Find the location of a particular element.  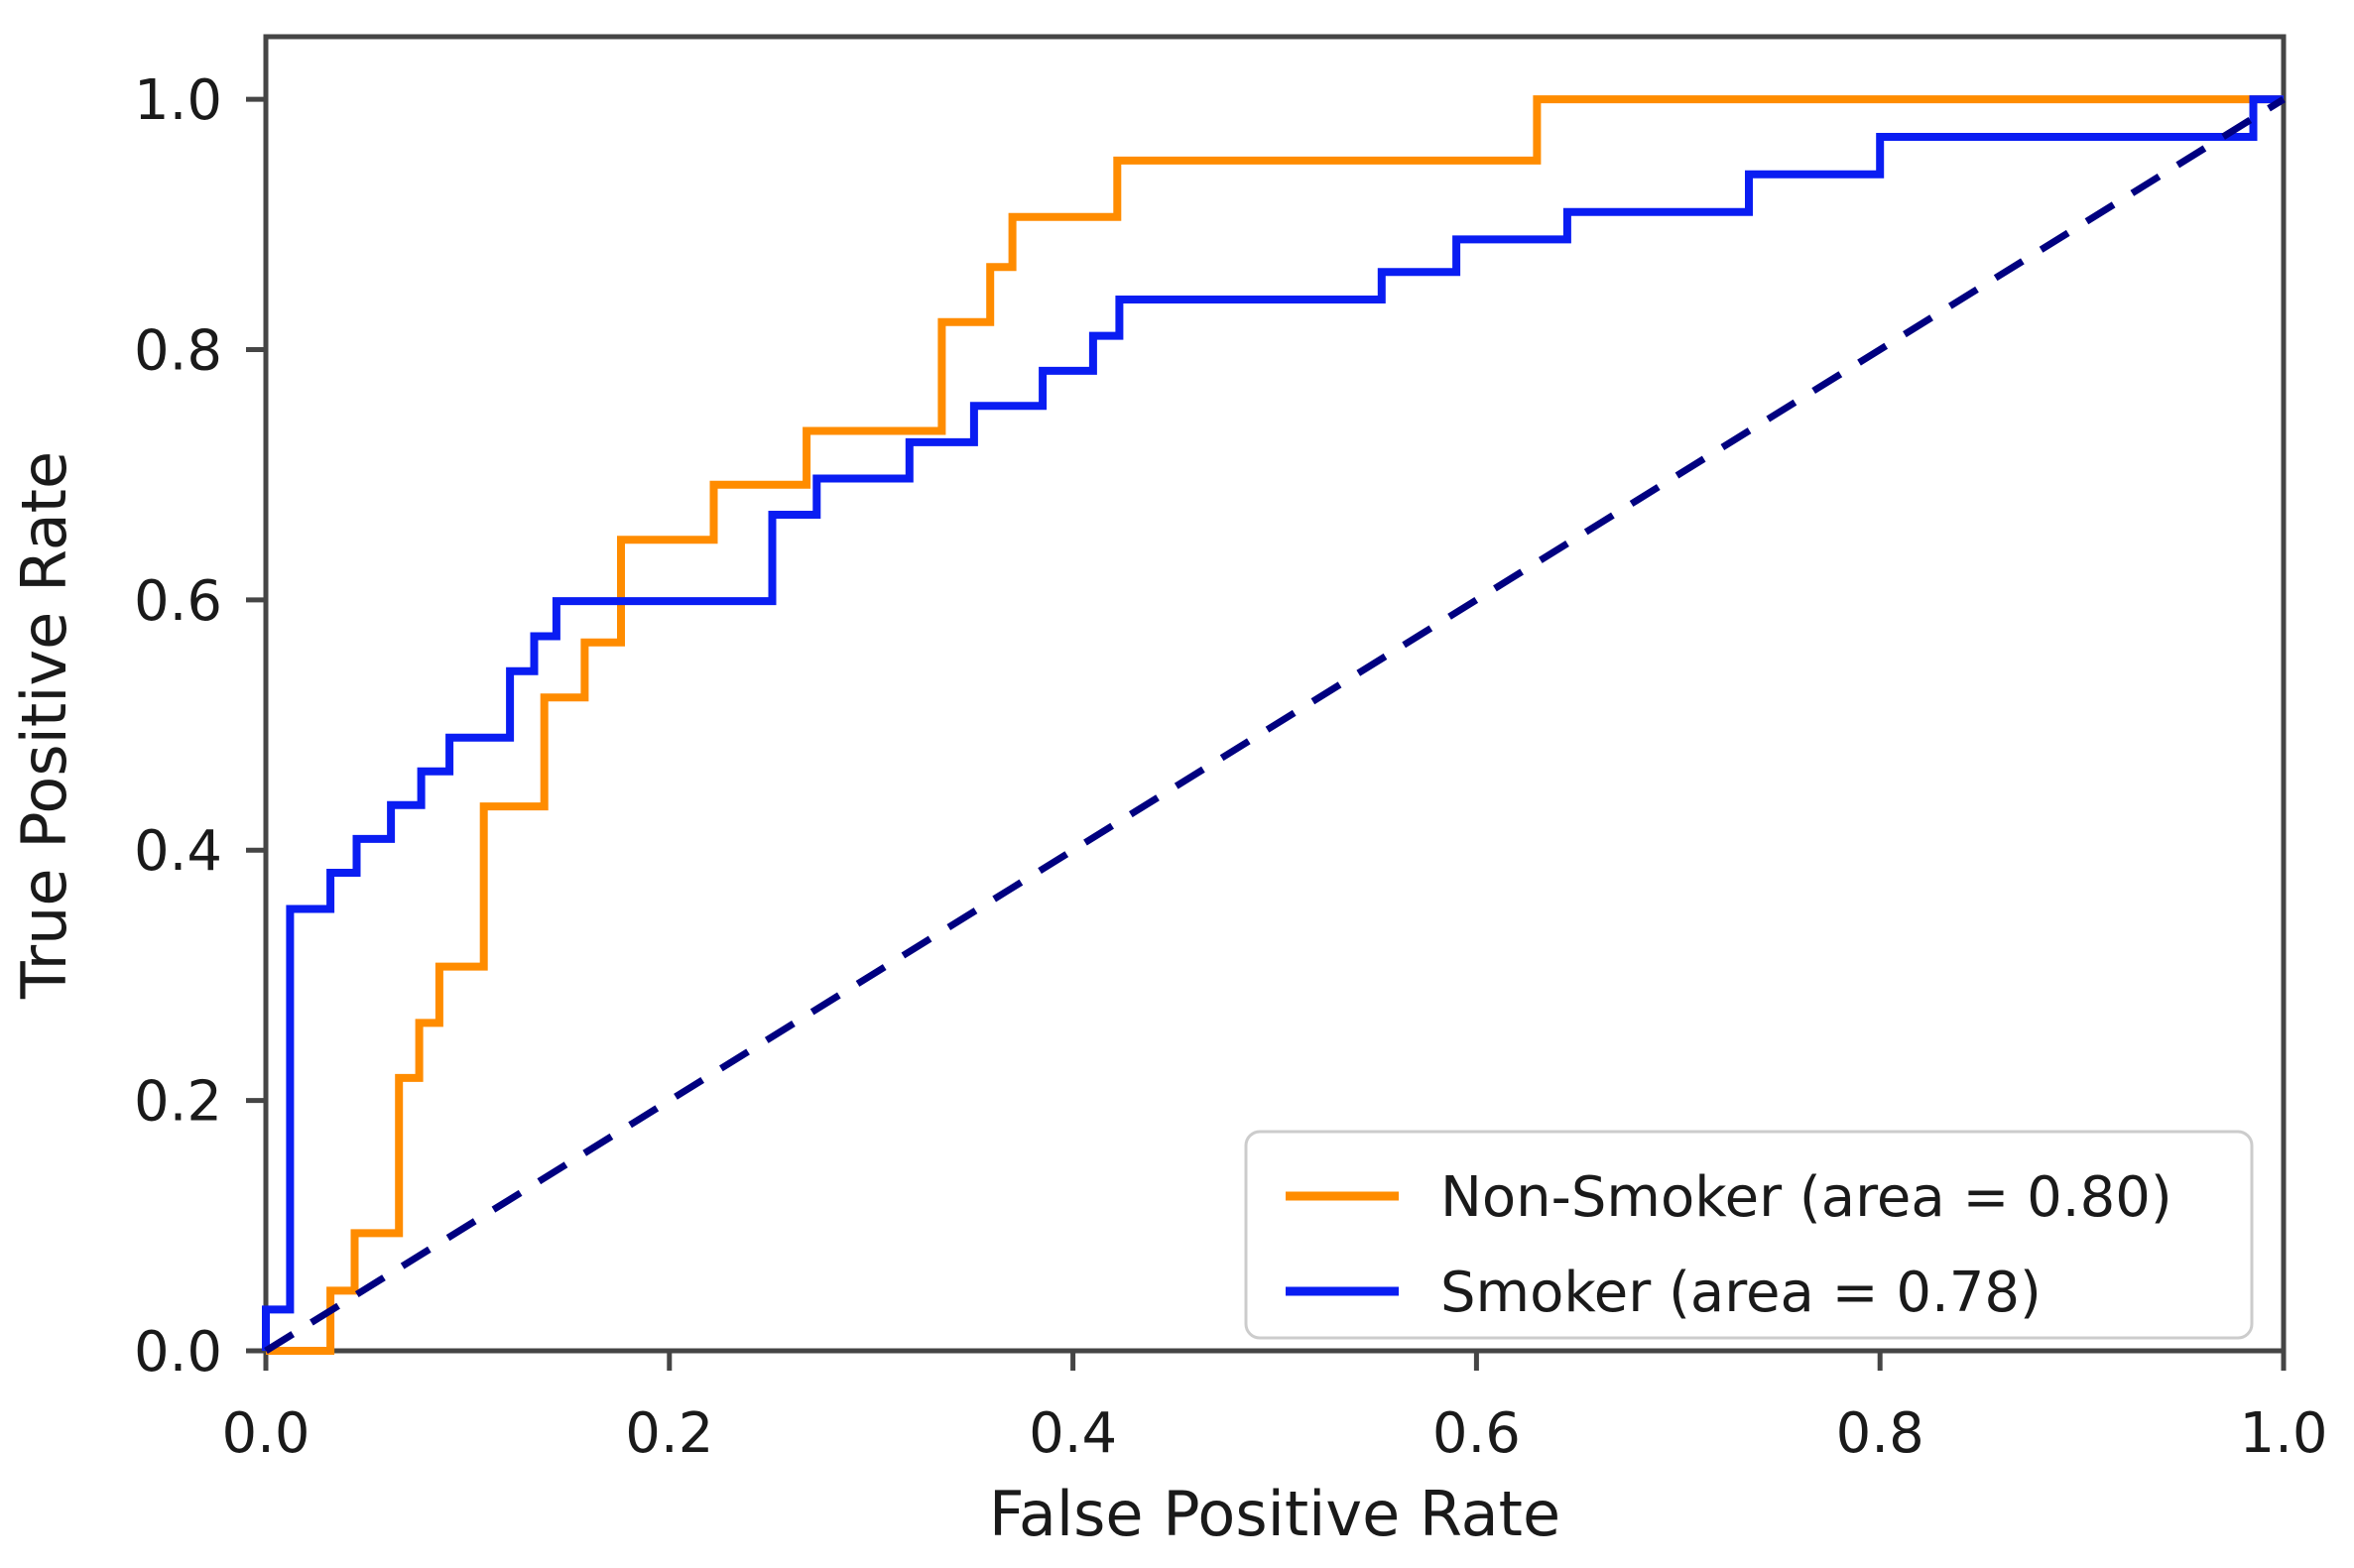

legend-entry-smoker: Smoker (area = 0.78) is located at coordinates (1664, 1293).